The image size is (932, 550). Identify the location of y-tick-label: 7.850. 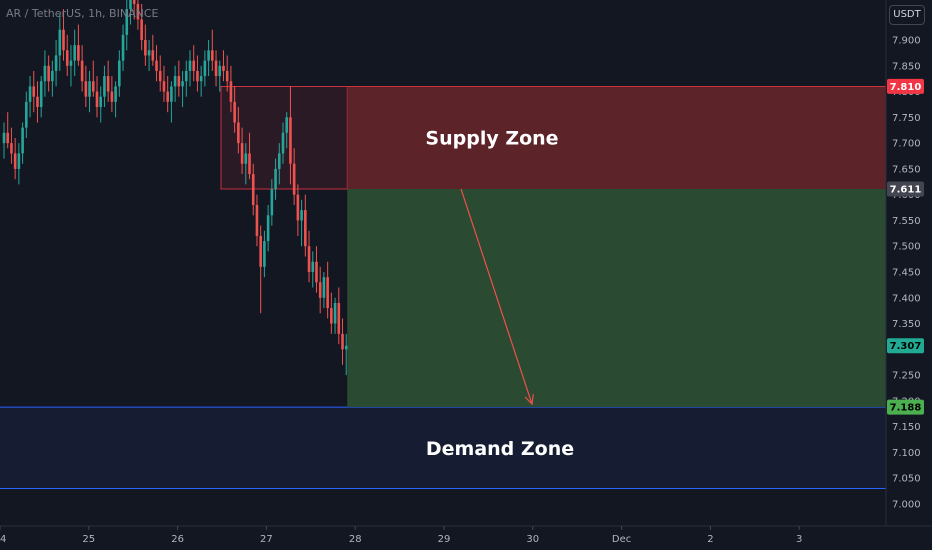
(906, 66).